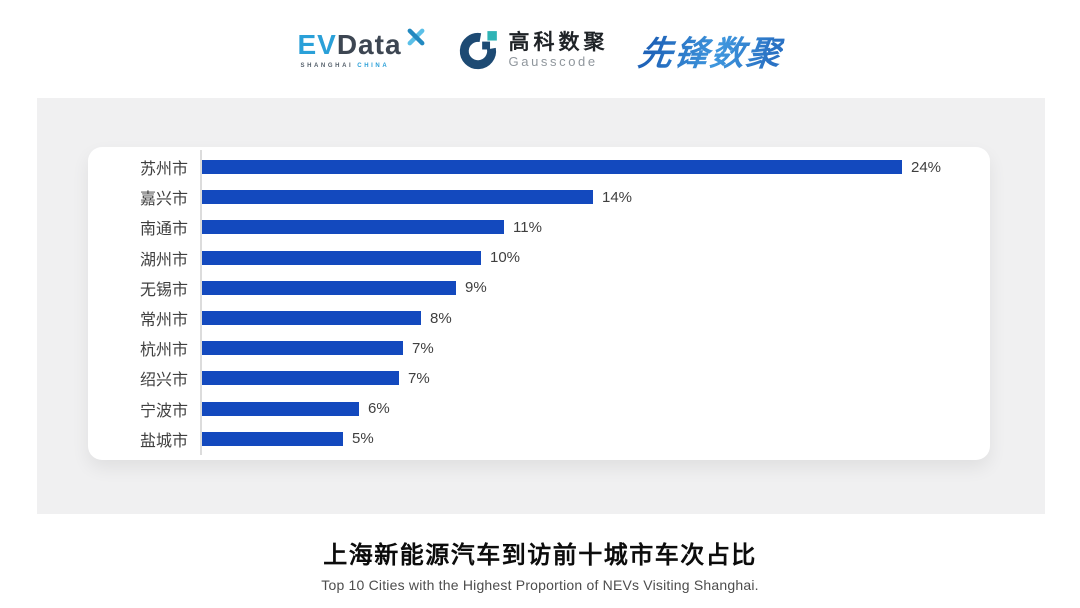  Describe the element at coordinates (163, 381) in the screenshot. I see `city-label: 绍兴市` at that location.